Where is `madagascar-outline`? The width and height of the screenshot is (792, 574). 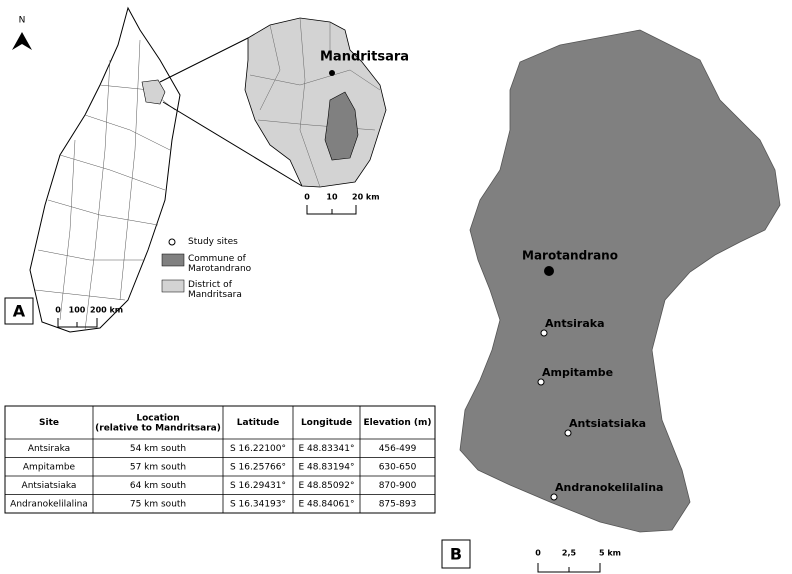 madagascar-outline is located at coordinates (105, 169).